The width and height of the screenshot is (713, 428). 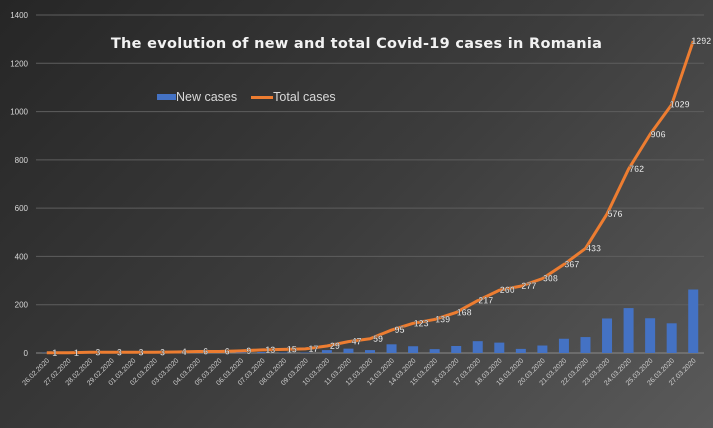 What do you see at coordinates (19, 63) in the screenshot?
I see `y-tick-label: 1200` at bounding box center [19, 63].